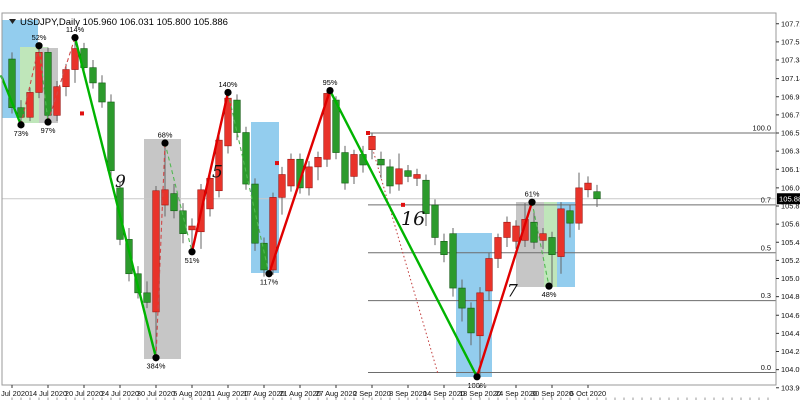 This screenshot has height=400, width=800. What do you see at coordinates (790, 41) in the screenshot?
I see `price-axis-label: 107.530` at bounding box center [790, 41].